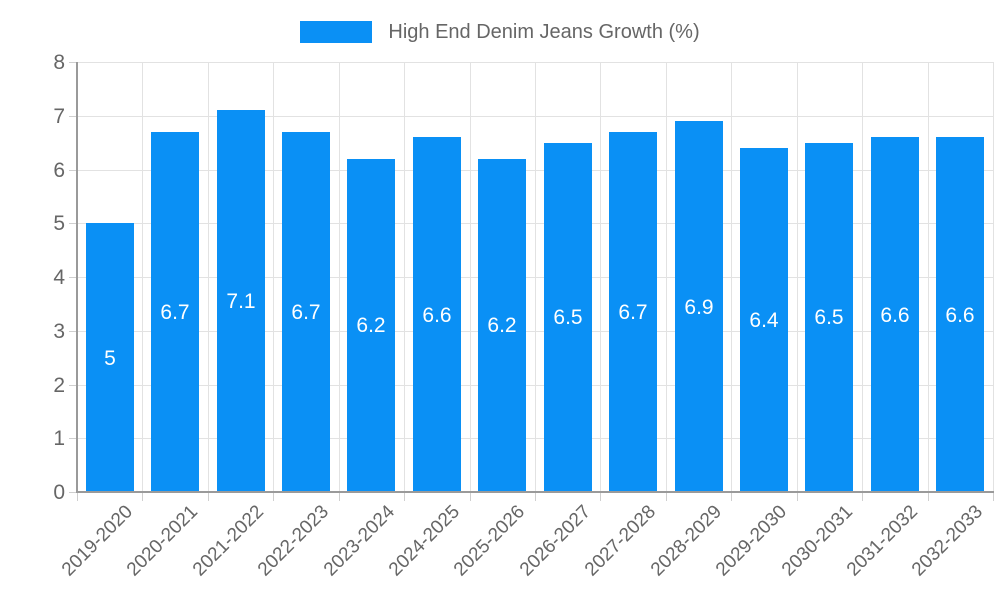  What do you see at coordinates (336, 32) in the screenshot?
I see `legend-swatch` at bounding box center [336, 32].